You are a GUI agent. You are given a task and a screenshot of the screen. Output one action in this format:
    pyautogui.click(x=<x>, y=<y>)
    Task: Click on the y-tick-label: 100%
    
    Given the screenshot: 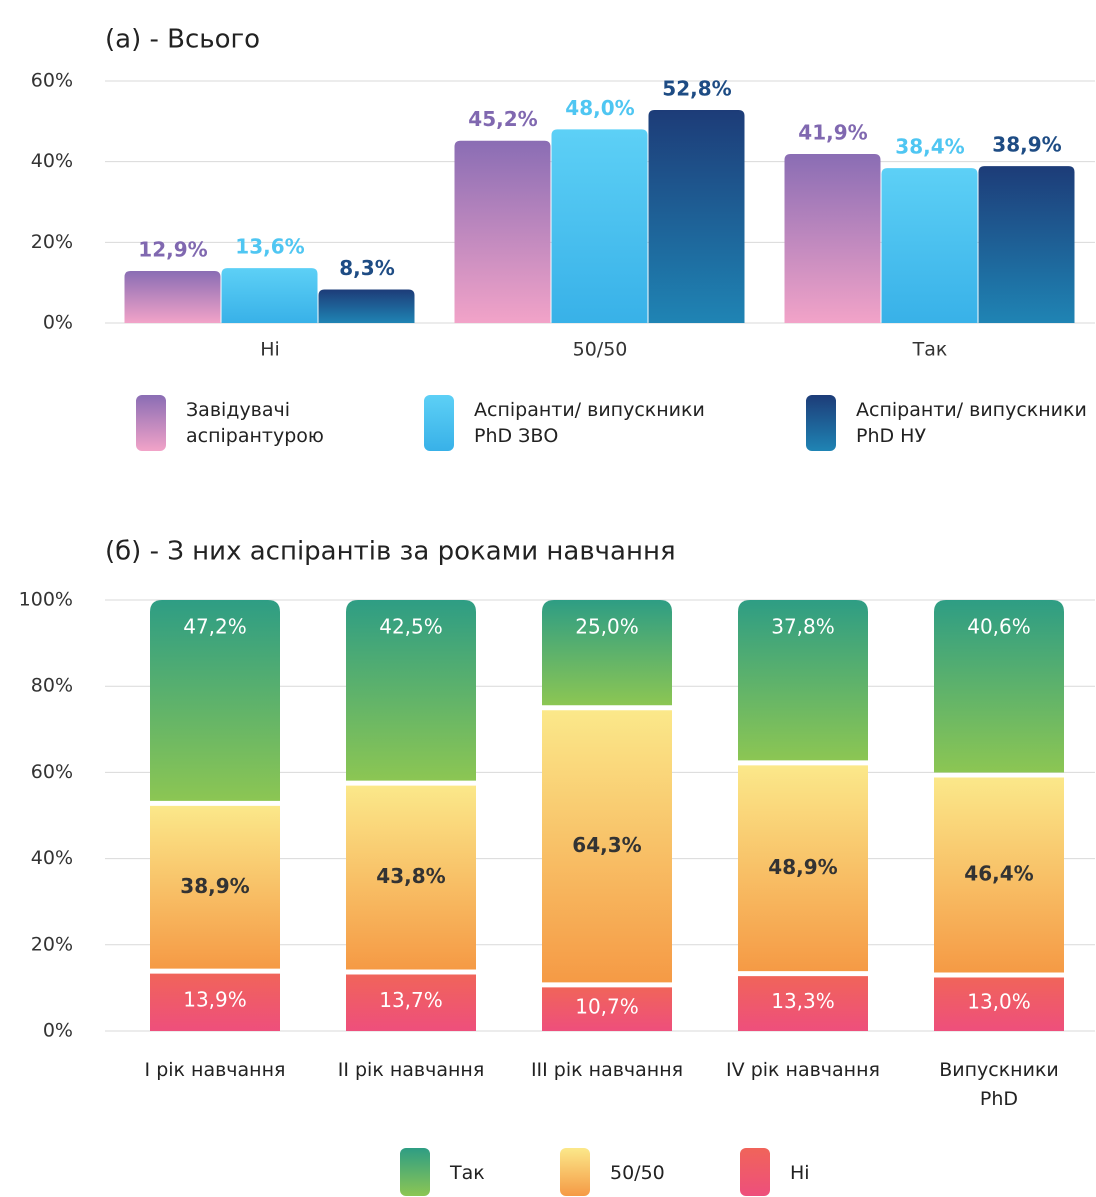 What is the action you would take?
    pyautogui.click(x=46, y=600)
    